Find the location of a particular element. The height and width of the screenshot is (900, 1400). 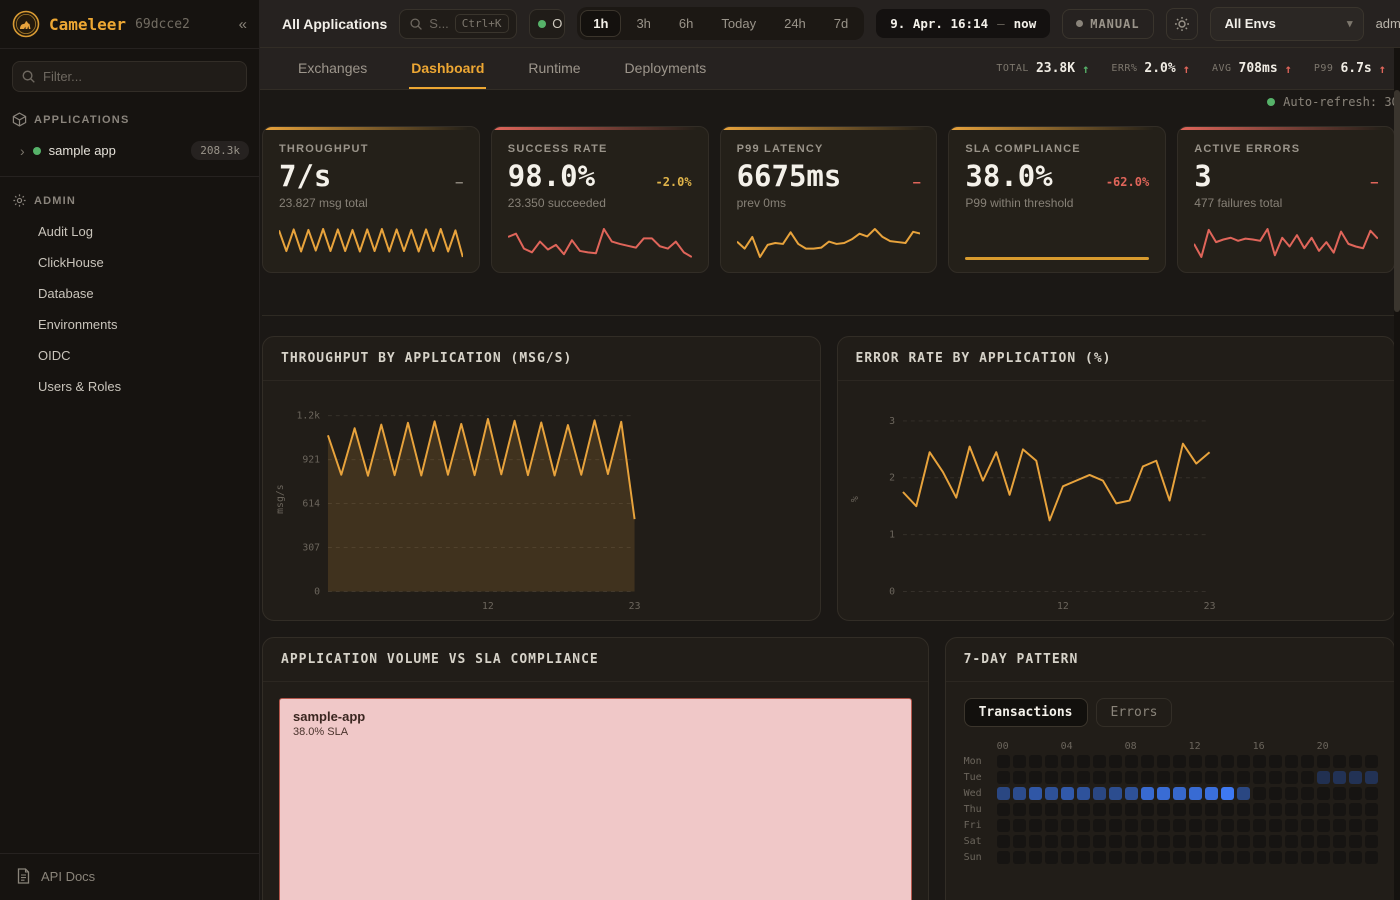

sidebar-item-environments: Environments is located at coordinates (78, 324).